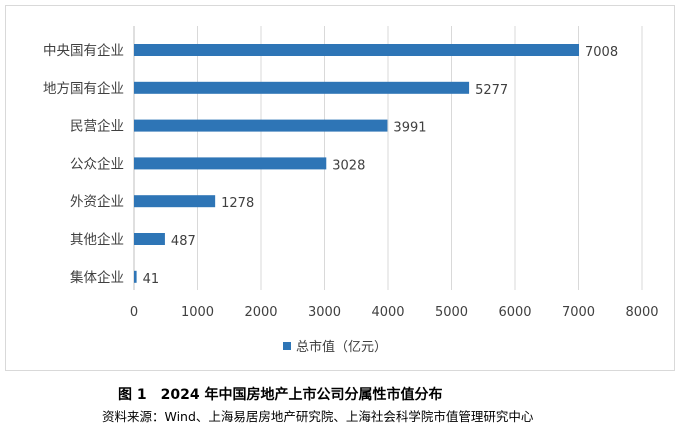 This screenshot has height=438, width=683. I want to click on x-tick-label: 2000, so click(260, 312).